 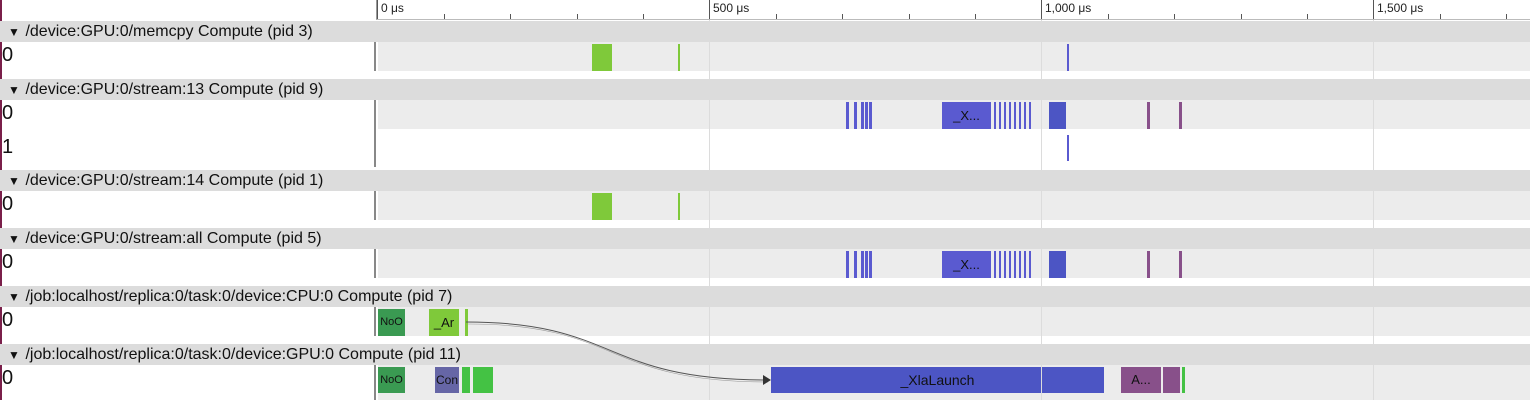 What do you see at coordinates (731, 8) in the screenshot?
I see `ruler-label-500: 500 μs` at bounding box center [731, 8].